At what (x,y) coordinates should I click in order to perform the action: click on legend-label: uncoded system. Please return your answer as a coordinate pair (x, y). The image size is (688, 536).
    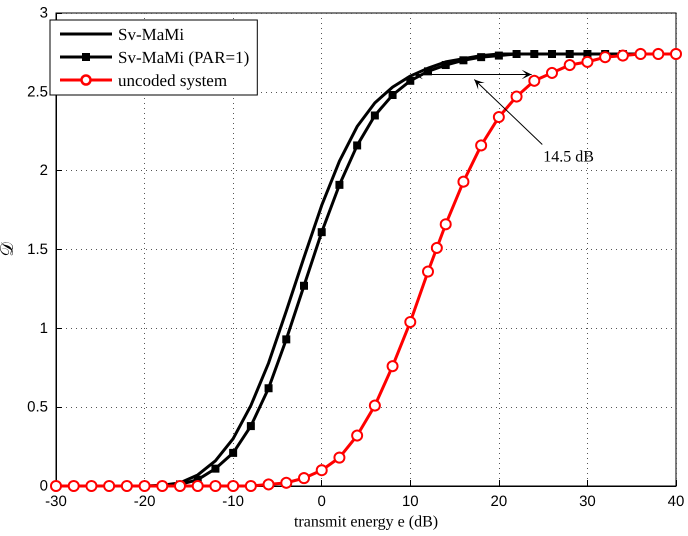
    Looking at the image, I should click on (173, 80).